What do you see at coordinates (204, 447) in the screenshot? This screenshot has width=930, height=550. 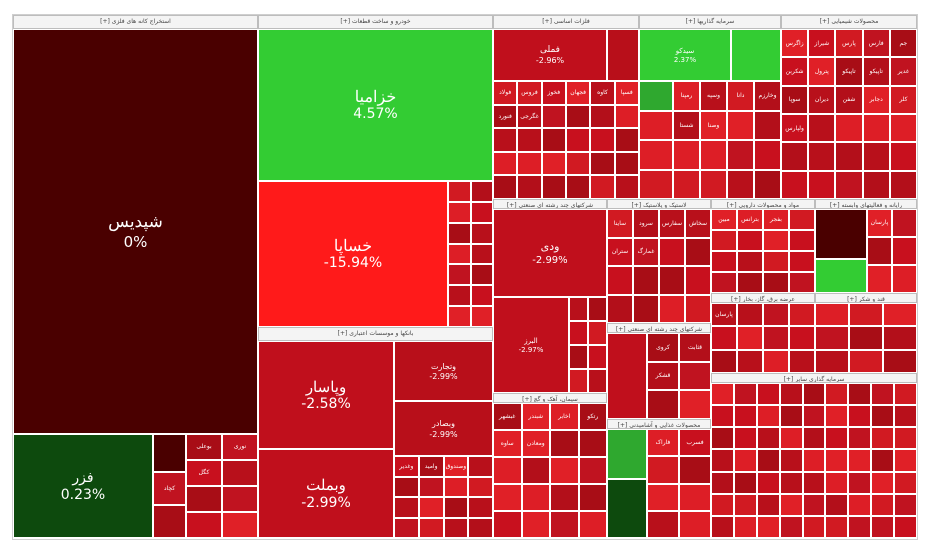 I see `stock-tile: بوعلی` at bounding box center [204, 447].